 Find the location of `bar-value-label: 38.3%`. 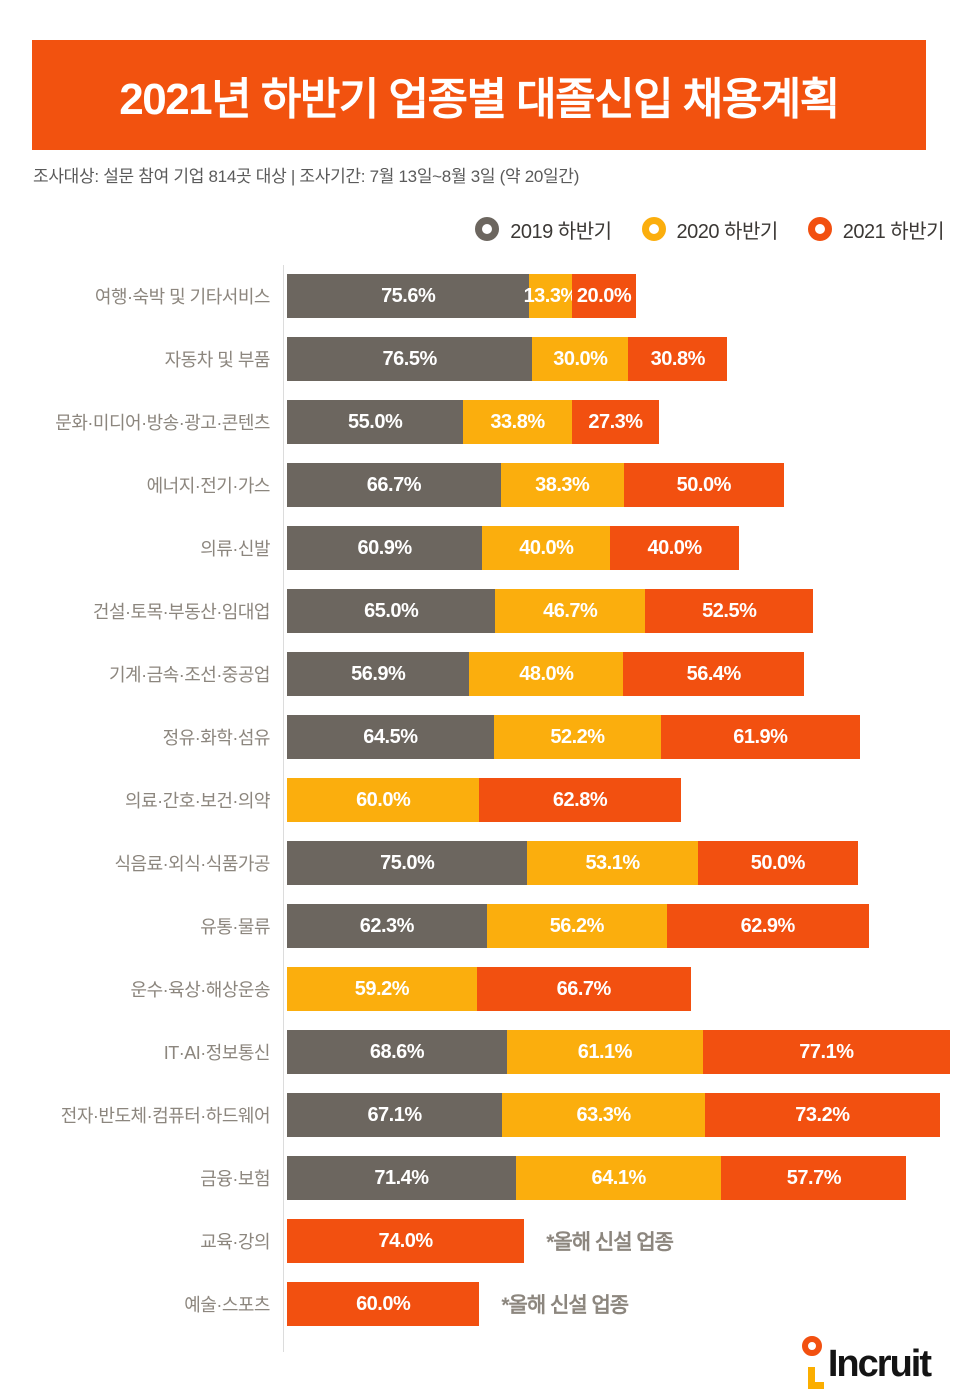

bar-value-label: 38.3% is located at coordinates (562, 484).